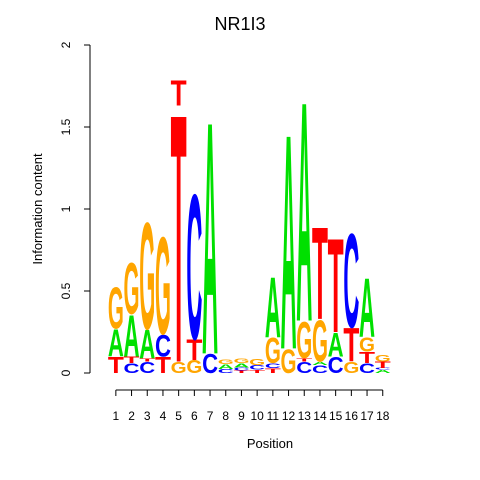 The width and height of the screenshot is (480, 480). Describe the element at coordinates (352, 416) in the screenshot. I see `x-tick-label: 16` at that location.